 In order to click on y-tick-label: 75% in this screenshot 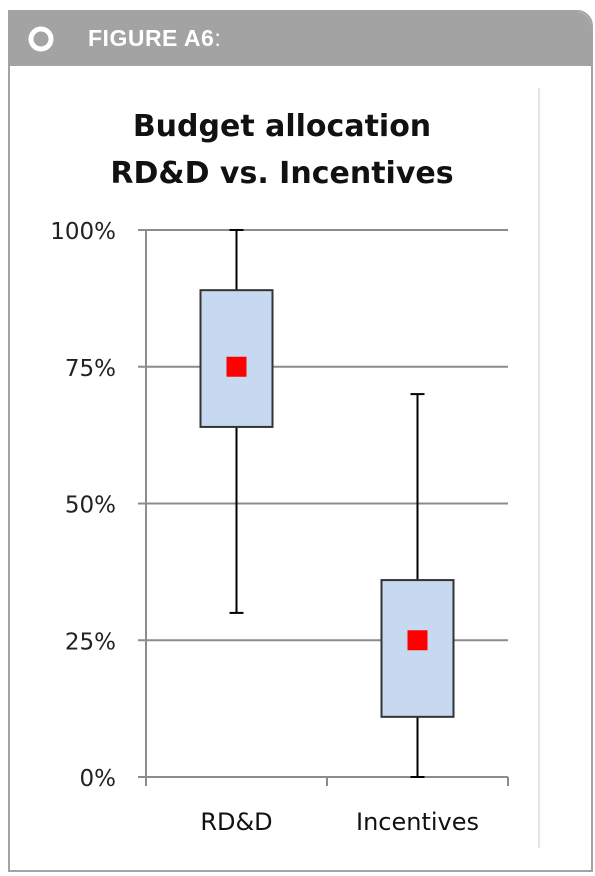, I will do `click(90, 369)`.